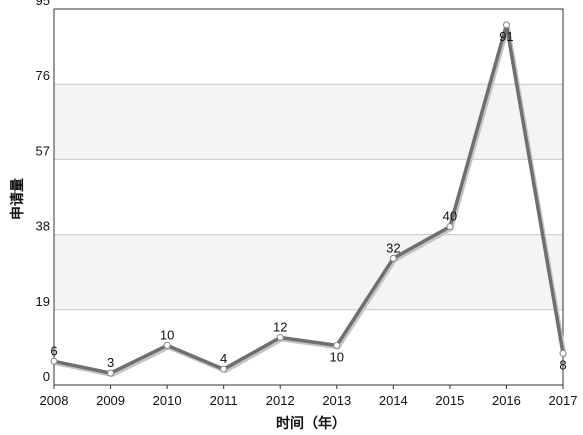 This screenshot has height=435, width=583. I want to click on x-tick-labels: 2008 2009 2010 2011 2012 2013 2014 2015 2016 2017, so click(309, 400).